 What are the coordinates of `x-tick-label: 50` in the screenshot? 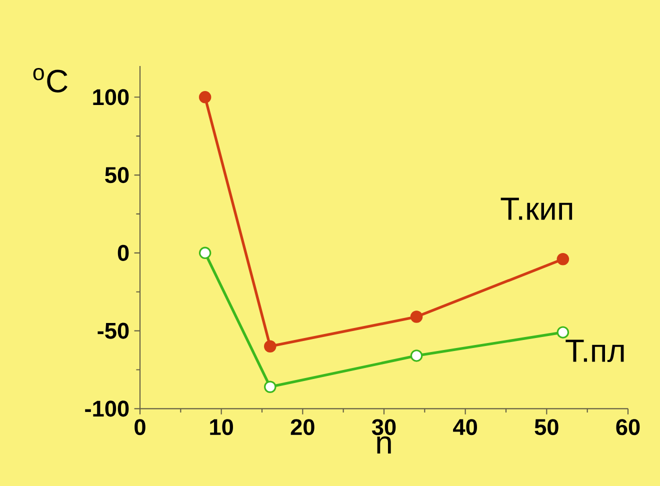 It's located at (546, 427).